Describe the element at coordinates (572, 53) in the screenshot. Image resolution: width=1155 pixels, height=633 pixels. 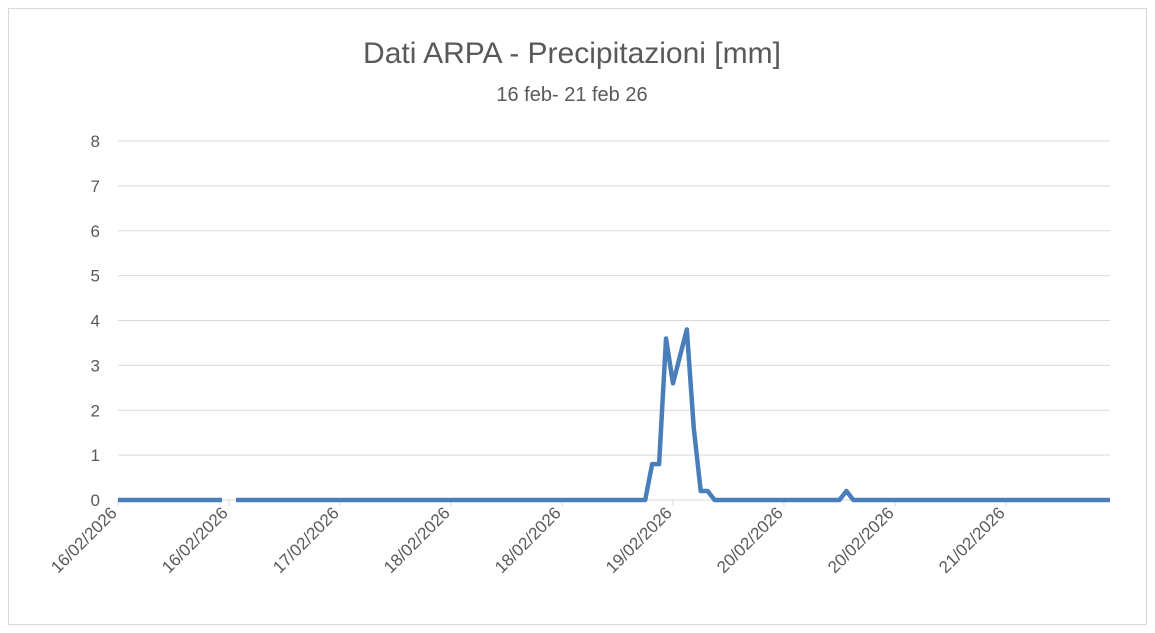
I see `chart-title: Dati ARPA - Precipitazioni [mm]` at that location.